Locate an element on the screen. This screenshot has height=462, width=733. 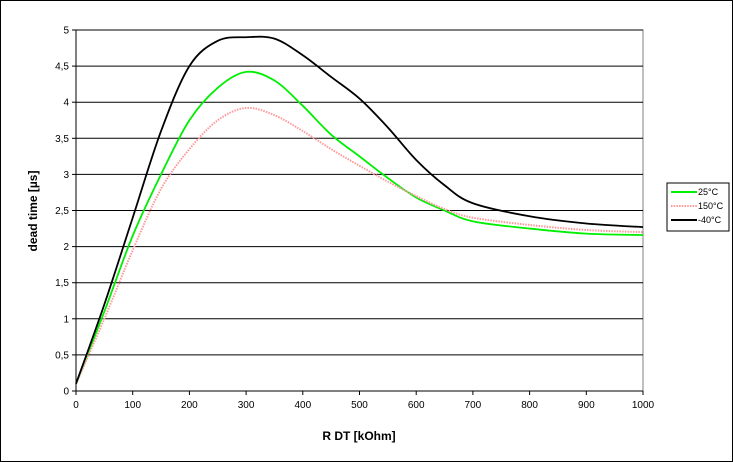
legend-label: -40°C is located at coordinates (710, 220).